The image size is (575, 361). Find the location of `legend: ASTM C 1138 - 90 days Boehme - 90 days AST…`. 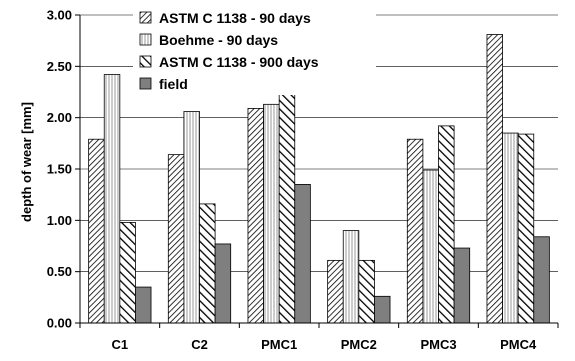

legend: ASTM C 1138 - 90 days Boehme - 90 days AST… is located at coordinates (254, 48).